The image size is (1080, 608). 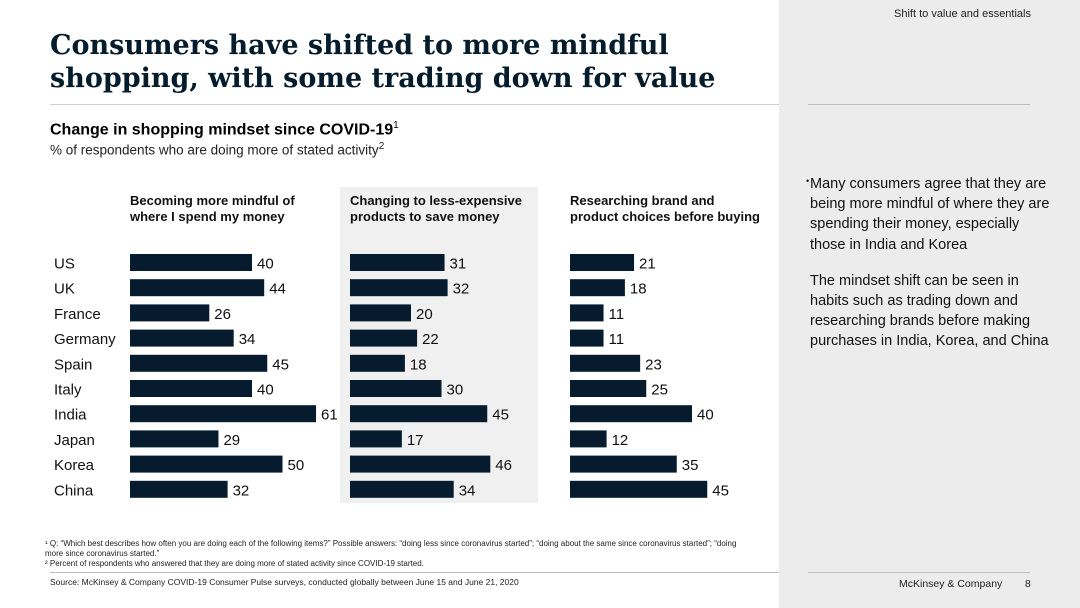 I want to click on bar-series-1-spain, so click(x=199, y=363).